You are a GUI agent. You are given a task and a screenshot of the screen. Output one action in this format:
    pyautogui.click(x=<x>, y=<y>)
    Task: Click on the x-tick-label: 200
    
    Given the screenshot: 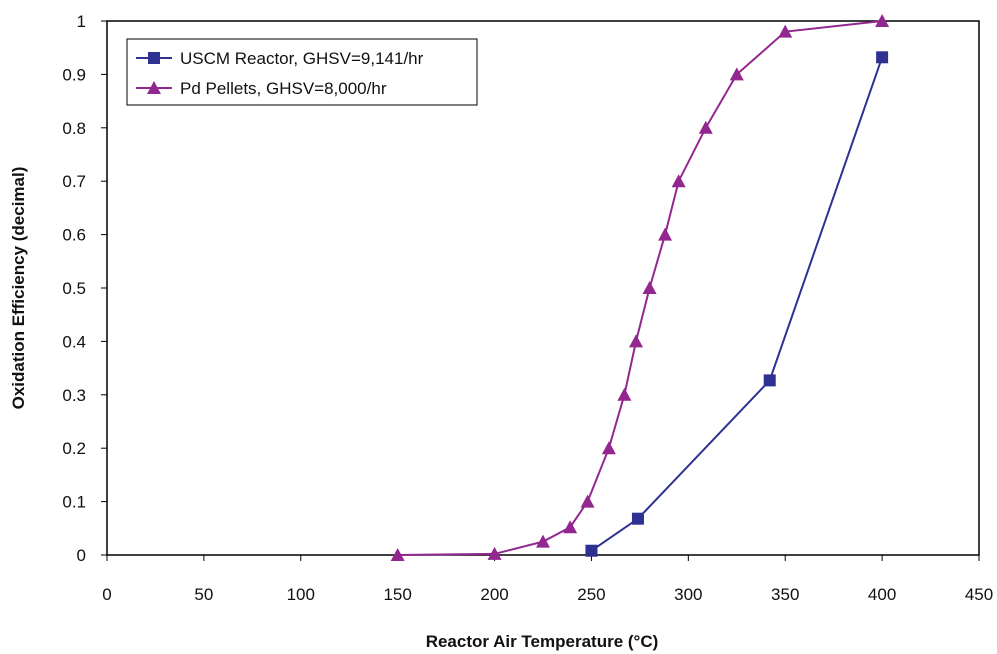 What is the action you would take?
    pyautogui.click(x=494, y=594)
    